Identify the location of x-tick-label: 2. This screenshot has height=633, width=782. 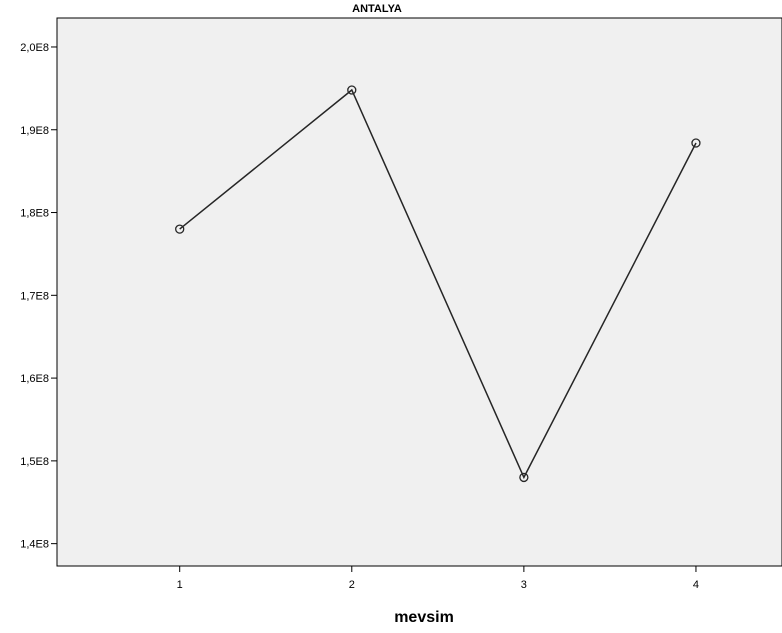
(352, 585).